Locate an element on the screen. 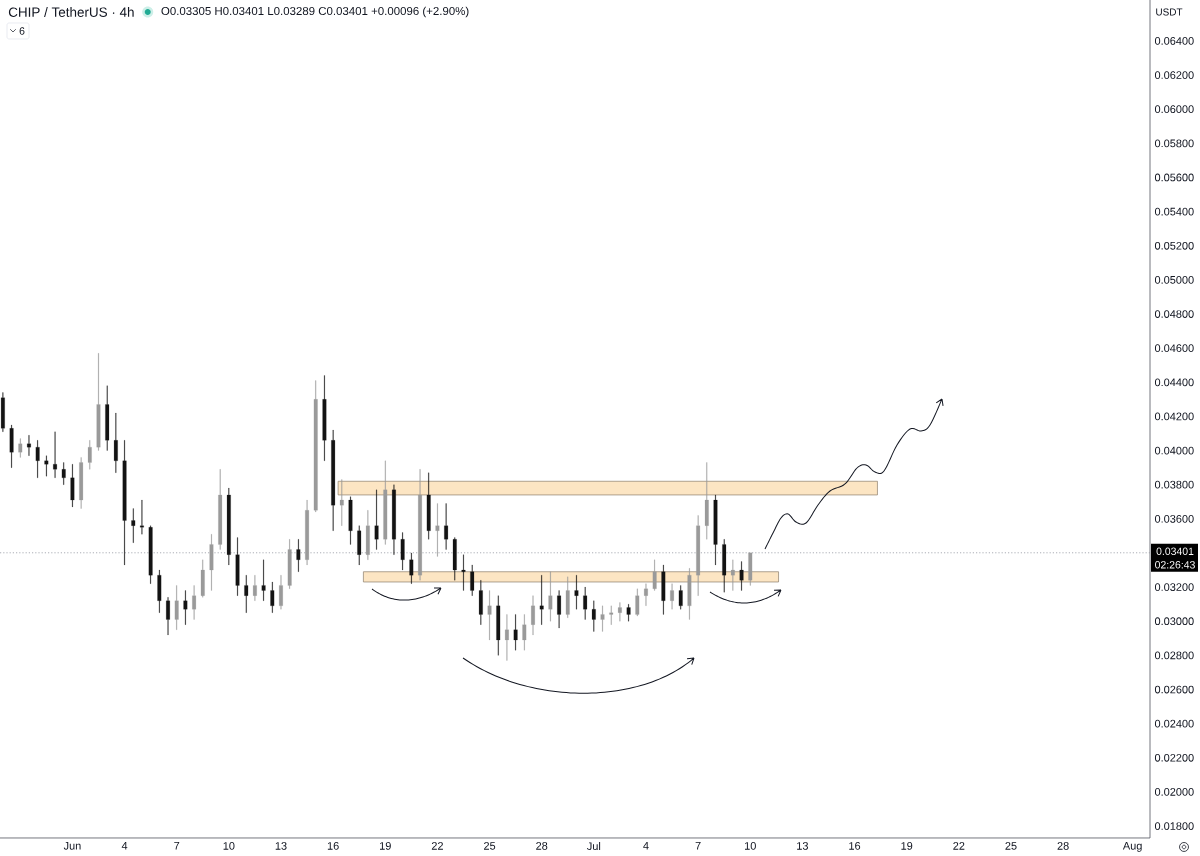 This screenshot has height=856, width=1200. y-tick-label: 0.03800 is located at coordinates (1174, 484).